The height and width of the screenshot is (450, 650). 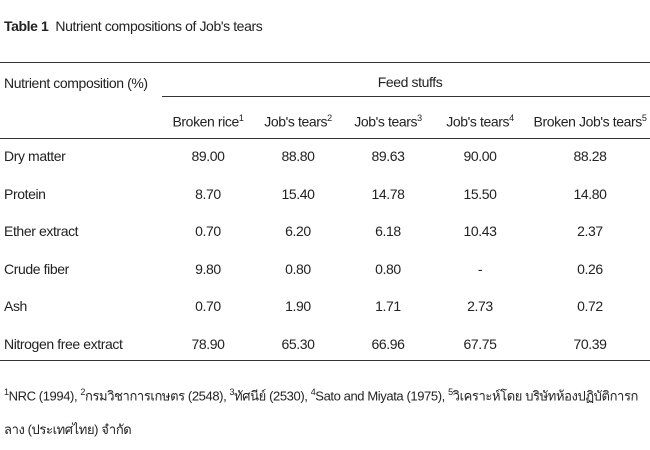 I want to click on column-name: Broken Job's tears, so click(x=588, y=121).